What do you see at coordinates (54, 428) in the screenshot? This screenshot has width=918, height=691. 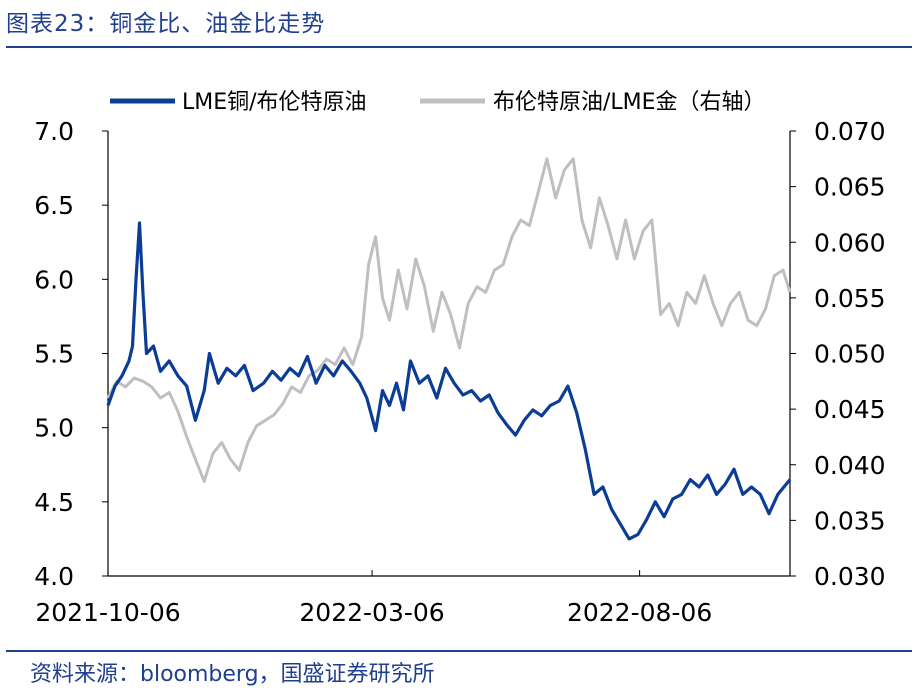 I see `left-y-tick-label: 5.0` at bounding box center [54, 428].